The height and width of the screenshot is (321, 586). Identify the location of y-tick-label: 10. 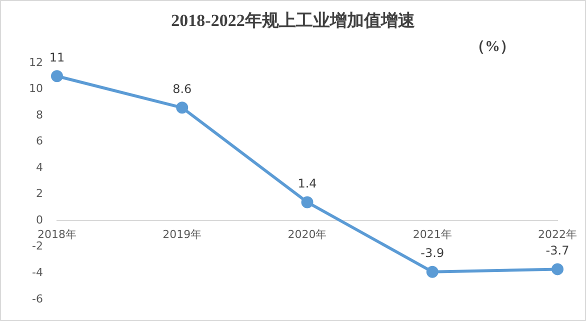
(35, 89).